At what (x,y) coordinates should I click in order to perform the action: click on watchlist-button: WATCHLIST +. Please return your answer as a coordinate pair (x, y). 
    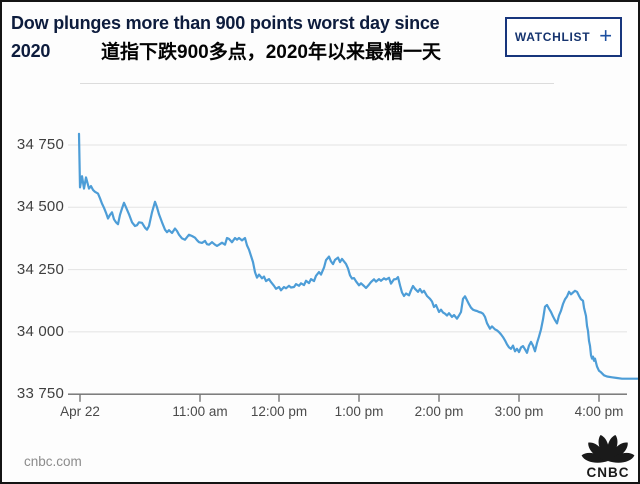
    Looking at the image, I should click on (563, 37).